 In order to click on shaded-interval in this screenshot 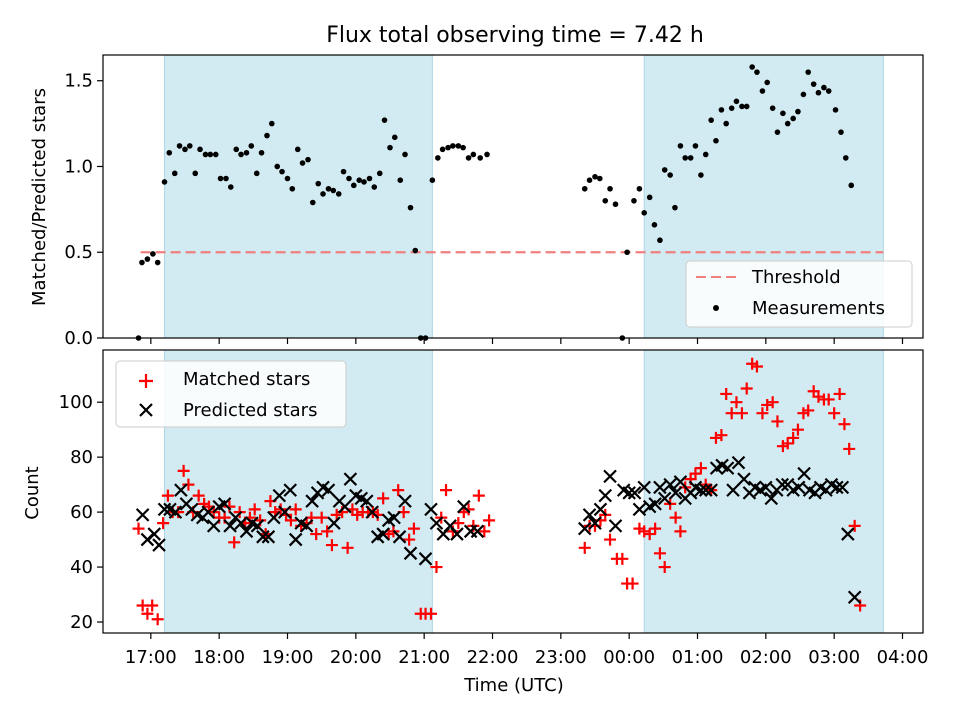, I will do `click(298, 196)`.